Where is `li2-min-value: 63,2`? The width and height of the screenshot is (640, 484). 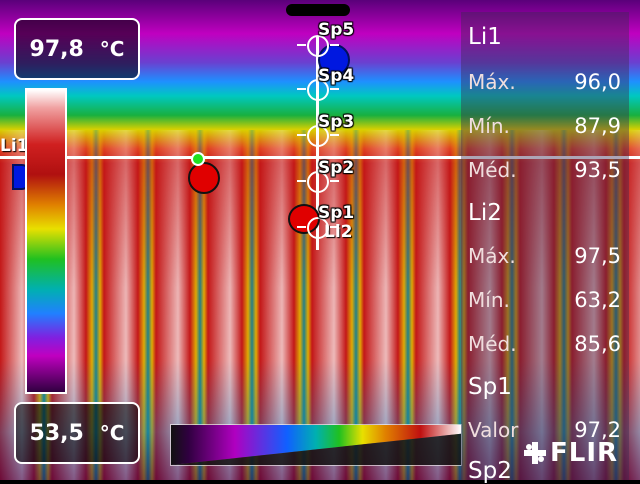 li2-min-value: 63,2 is located at coordinates (597, 300).